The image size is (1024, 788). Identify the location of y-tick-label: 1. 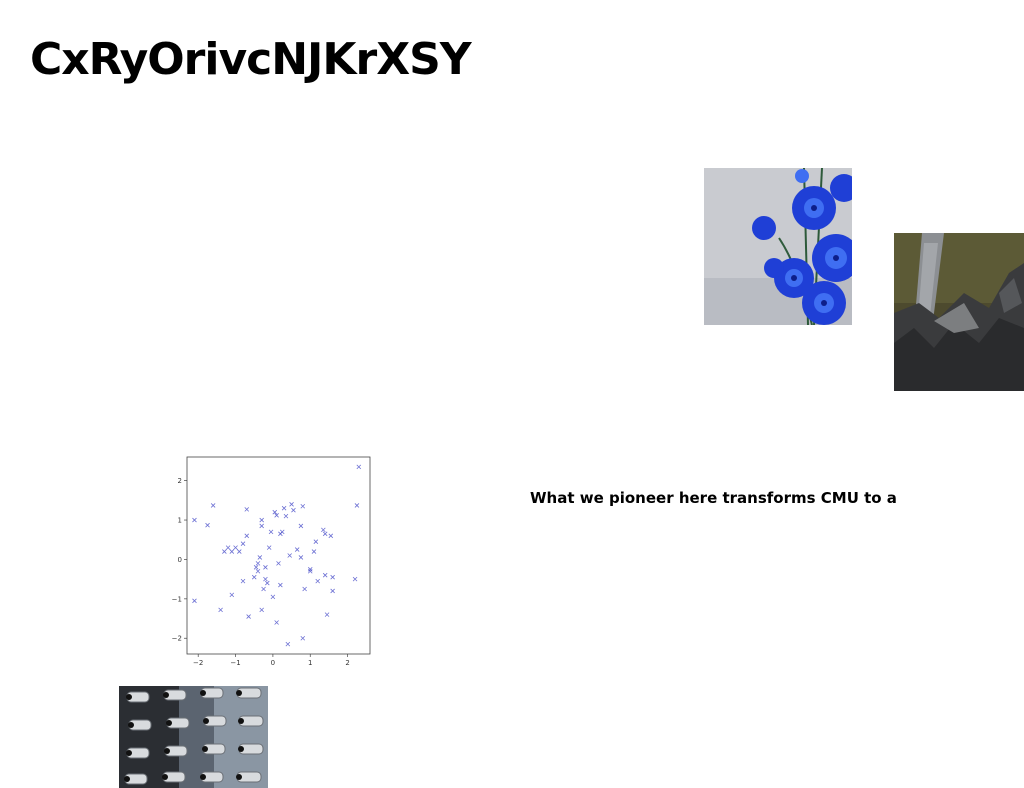
(180, 521).